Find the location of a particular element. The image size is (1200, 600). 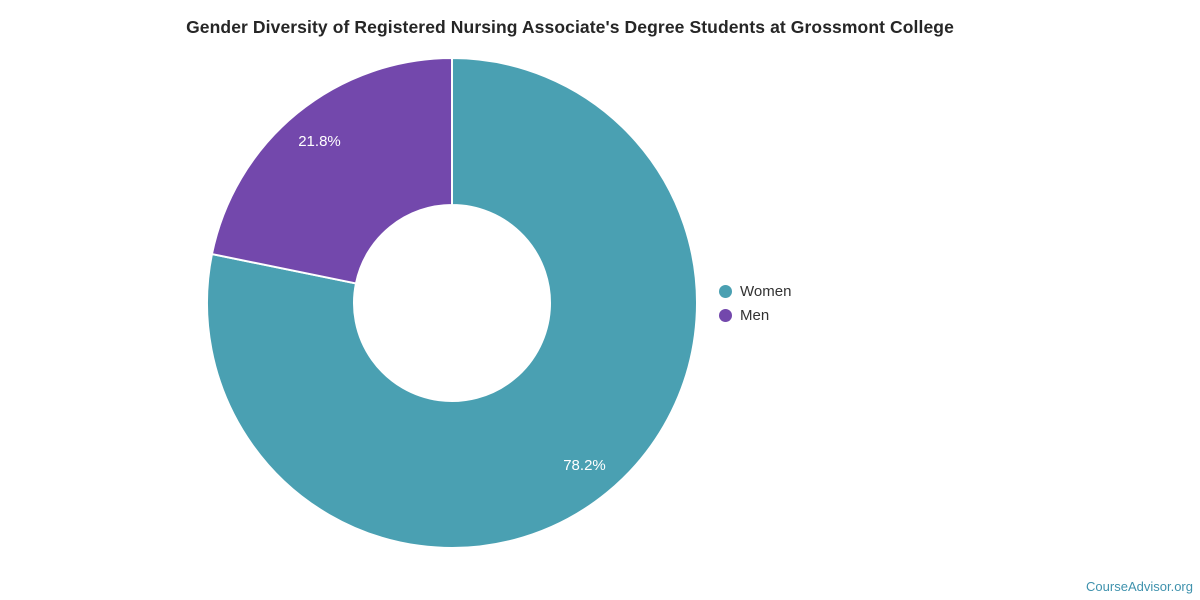

legend-item-men: Men is located at coordinates (755, 315).